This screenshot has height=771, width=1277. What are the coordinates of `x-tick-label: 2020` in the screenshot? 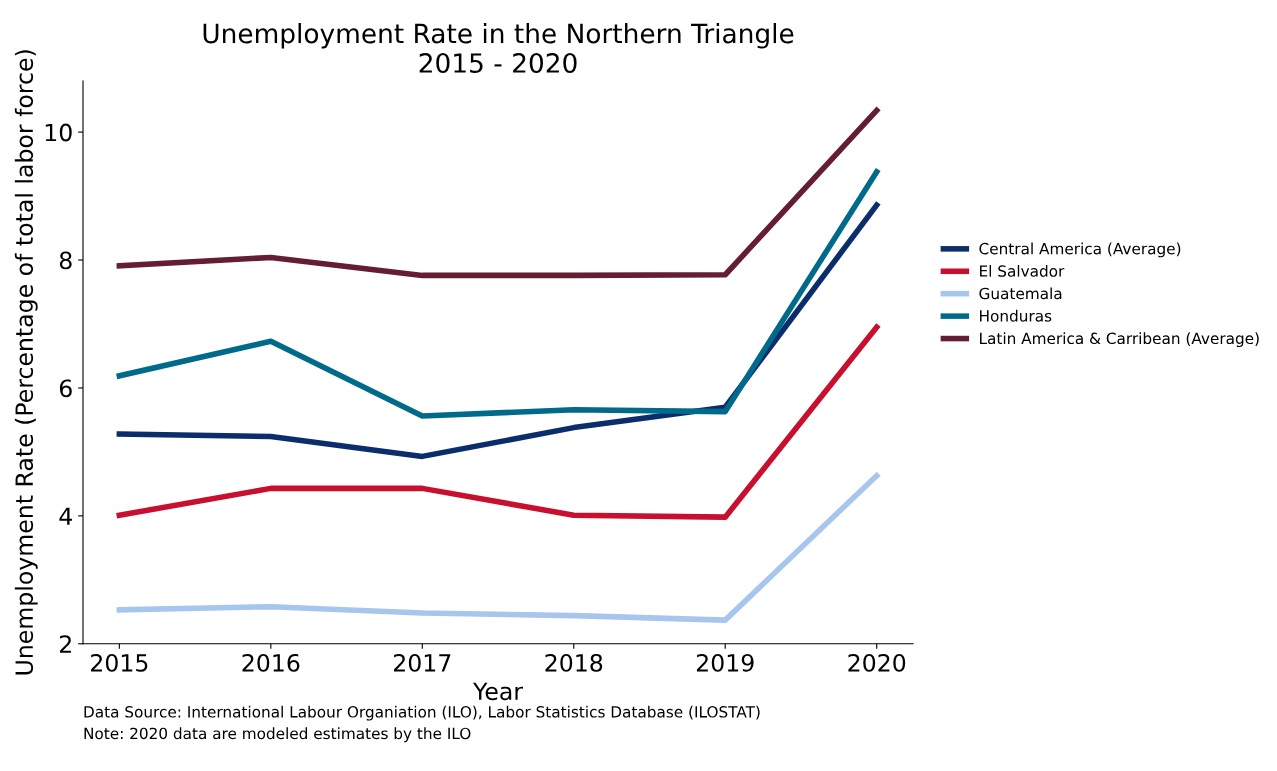 It's located at (877, 662).